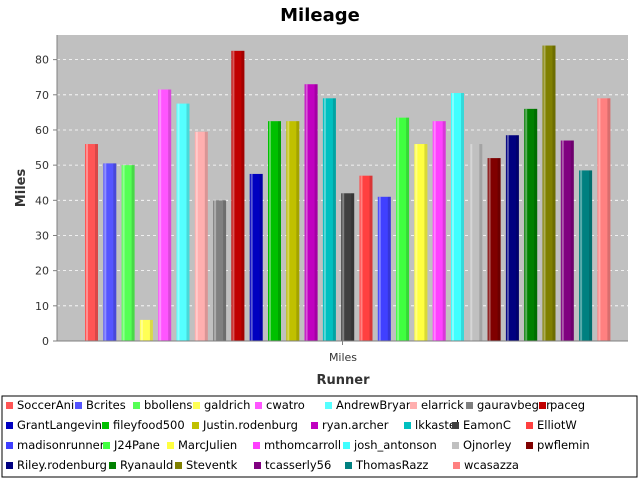 Image resolution: width=640 pixels, height=480 pixels. What do you see at coordinates (54, 425) in the screenshot?
I see `legend-item: GrantLangevin` at bounding box center [54, 425].